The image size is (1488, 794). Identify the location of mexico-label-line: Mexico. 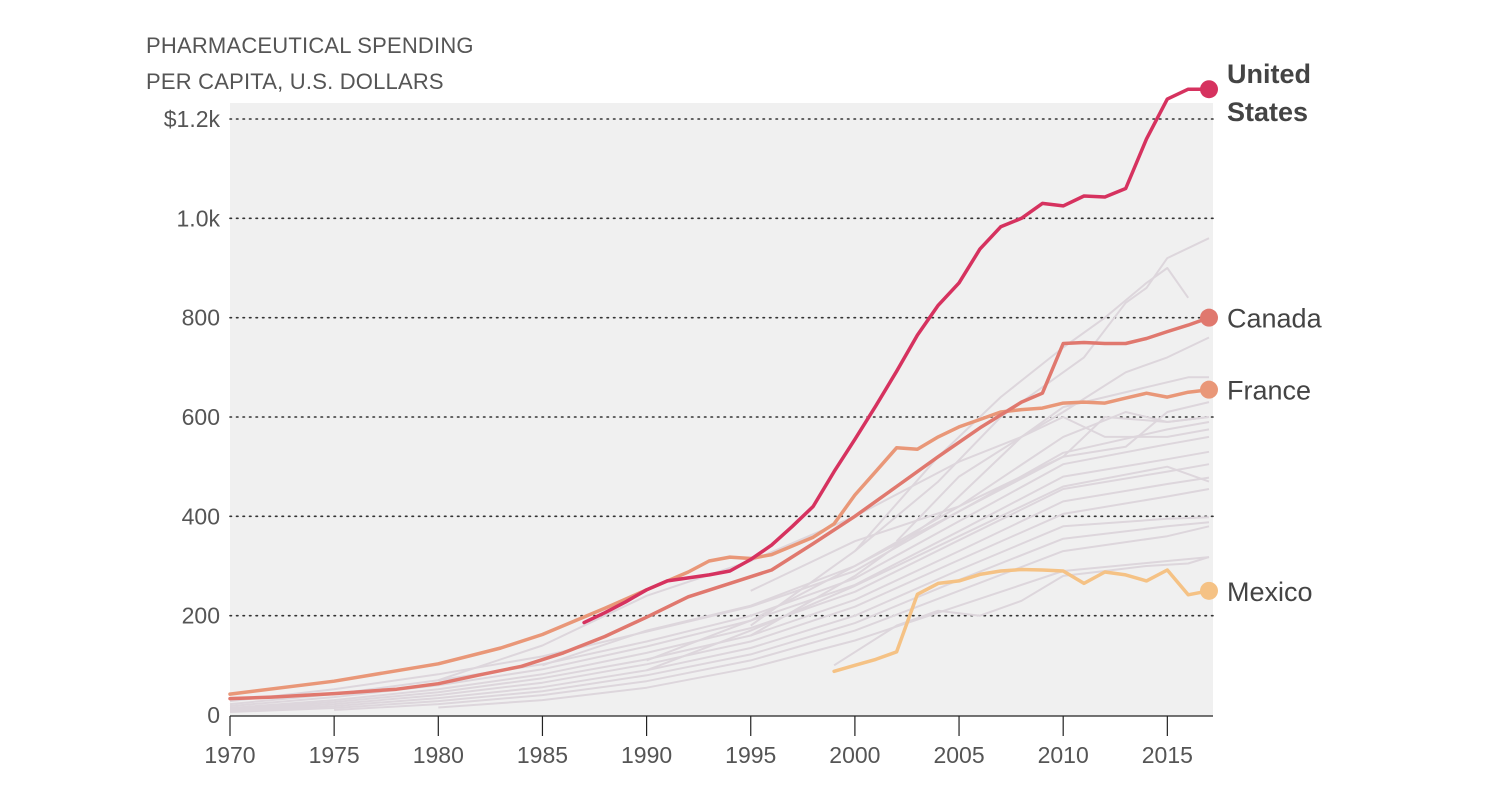
(1270, 592).